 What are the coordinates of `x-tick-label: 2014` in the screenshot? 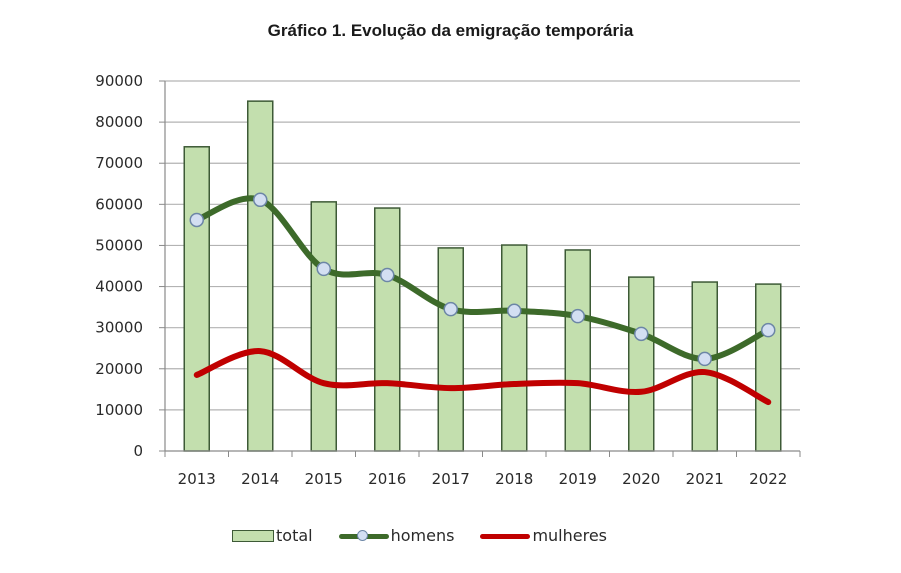 It's located at (260, 479).